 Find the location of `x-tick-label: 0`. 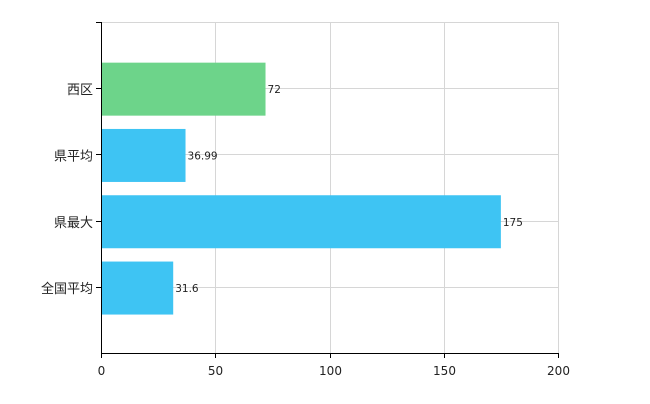

x-tick-label: 0 is located at coordinates (102, 371).